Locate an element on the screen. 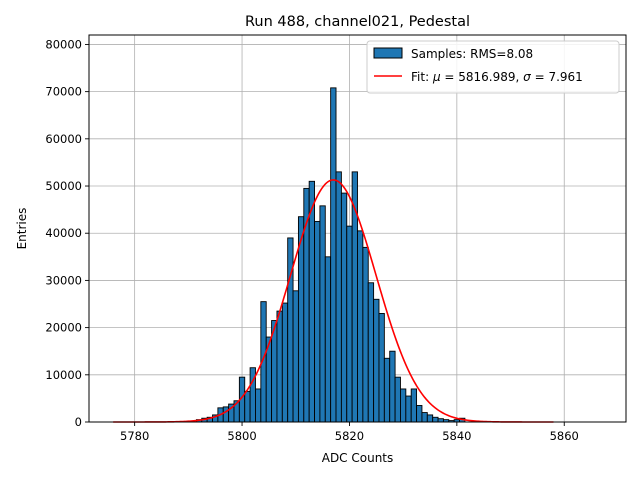  x-axis-label: ADC Counts is located at coordinates (358, 458).